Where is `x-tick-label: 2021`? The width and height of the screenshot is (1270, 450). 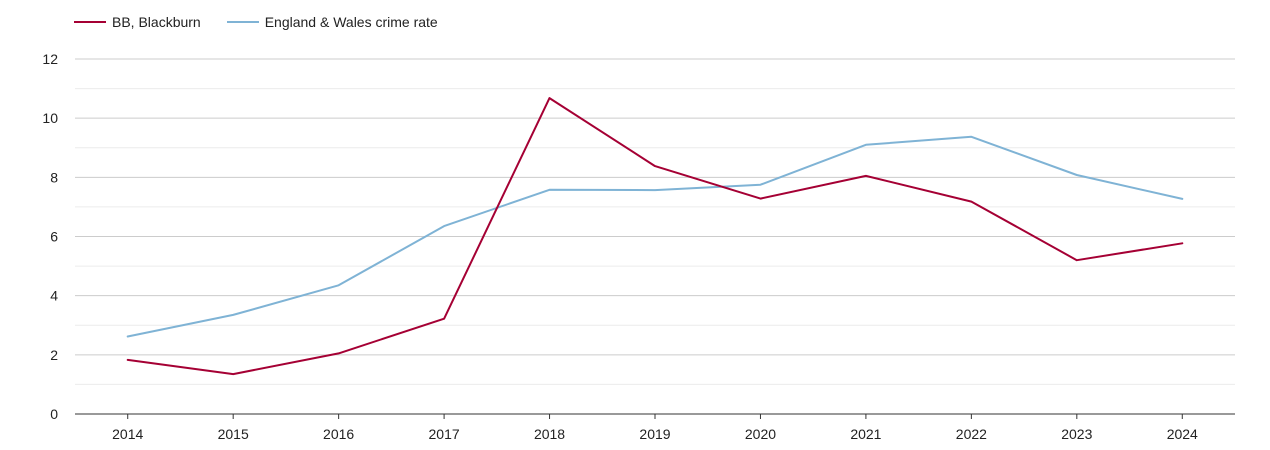 x-tick-label: 2021 is located at coordinates (865, 434).